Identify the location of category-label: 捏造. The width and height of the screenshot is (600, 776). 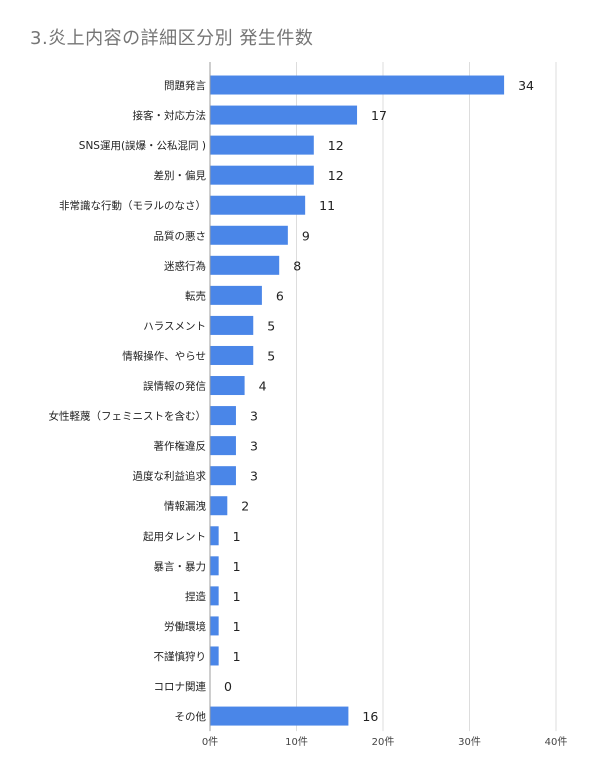
(195, 596).